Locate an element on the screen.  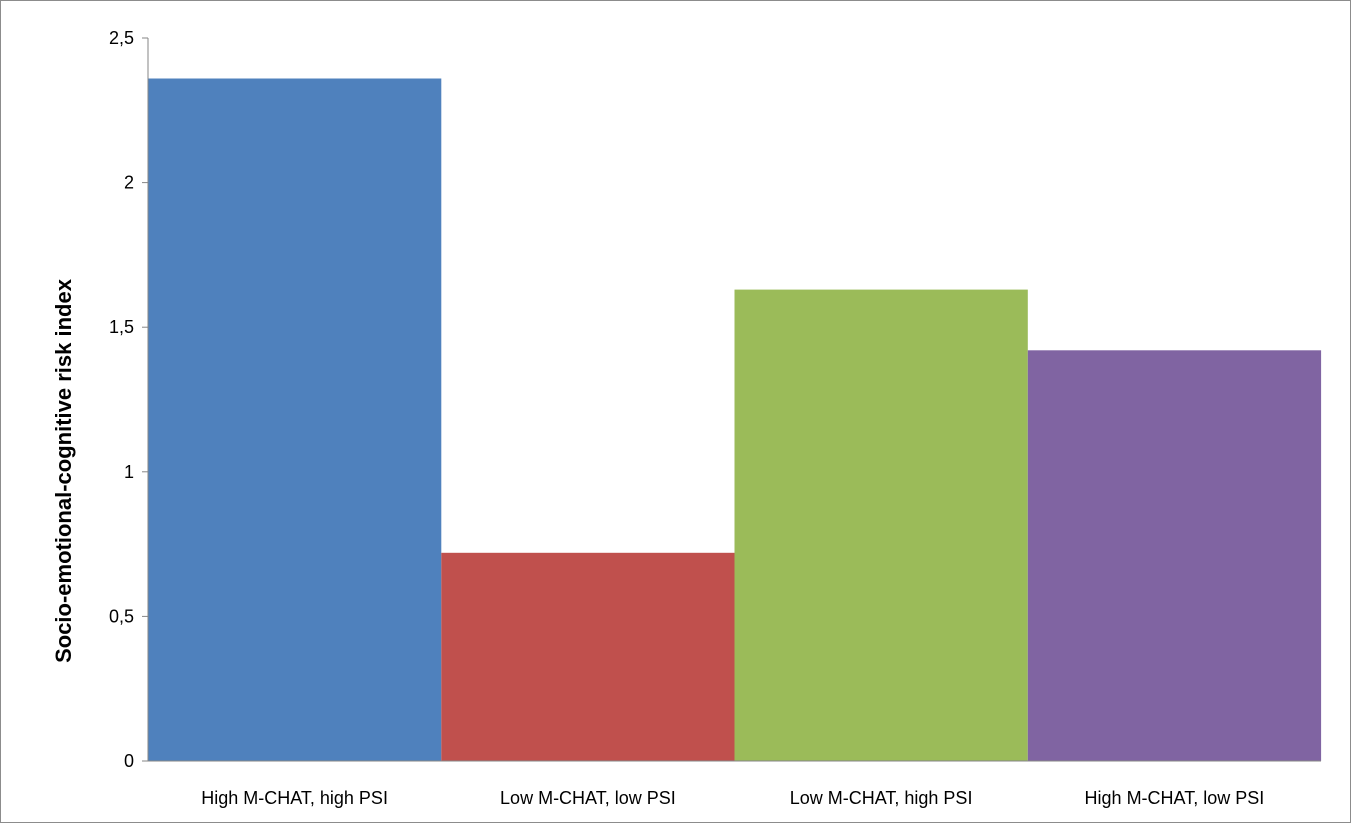
y-axis-title: Socio-emotional-cognitive risk index is located at coordinates (63, 470).